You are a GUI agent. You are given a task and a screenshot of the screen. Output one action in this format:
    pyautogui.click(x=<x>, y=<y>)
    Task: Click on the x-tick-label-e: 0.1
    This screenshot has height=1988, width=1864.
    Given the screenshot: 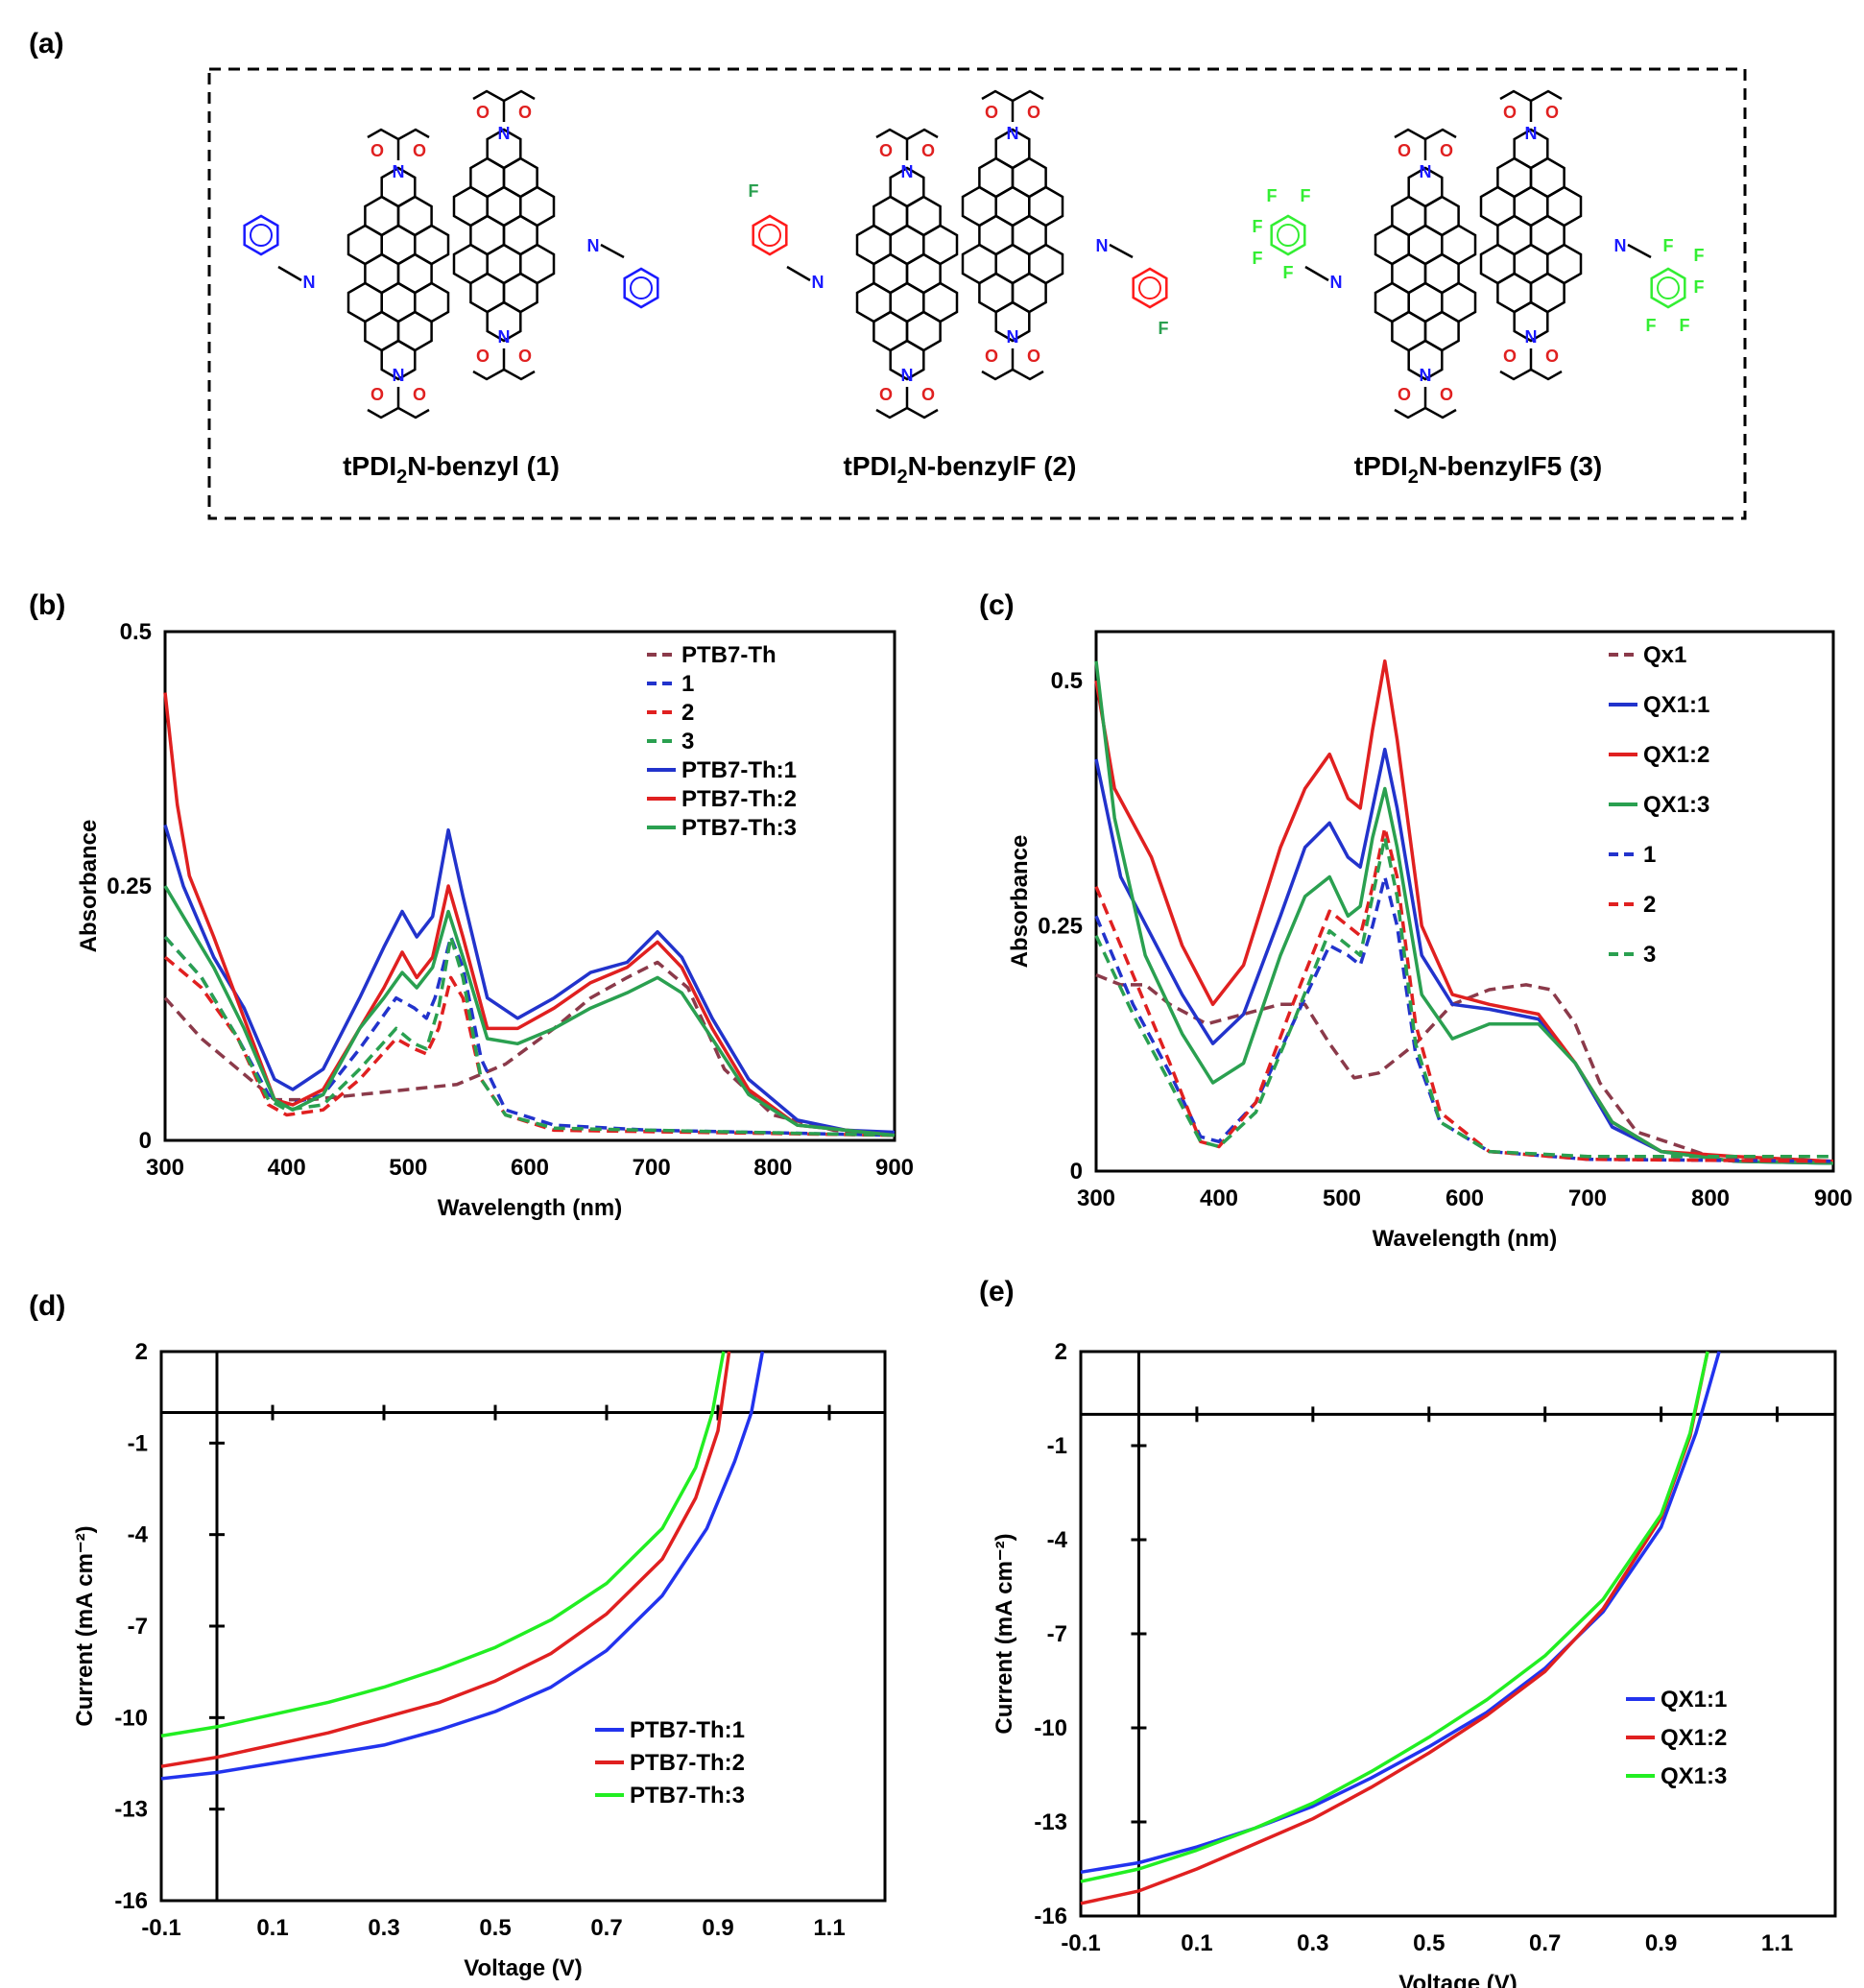 What is the action you would take?
    pyautogui.click(x=1196, y=1943)
    